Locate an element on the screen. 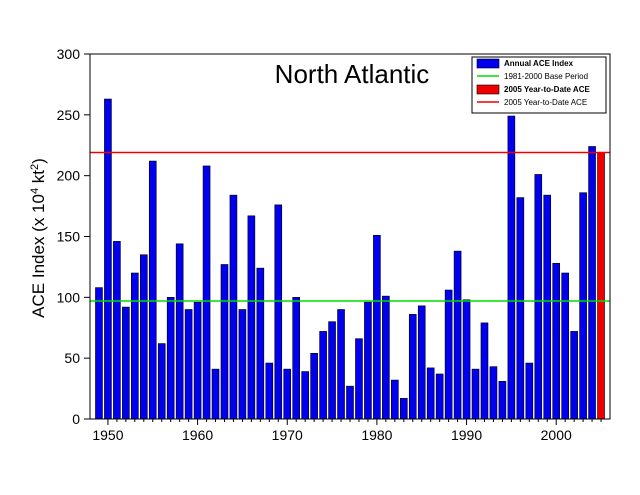  bar-1974 is located at coordinates (323, 375).